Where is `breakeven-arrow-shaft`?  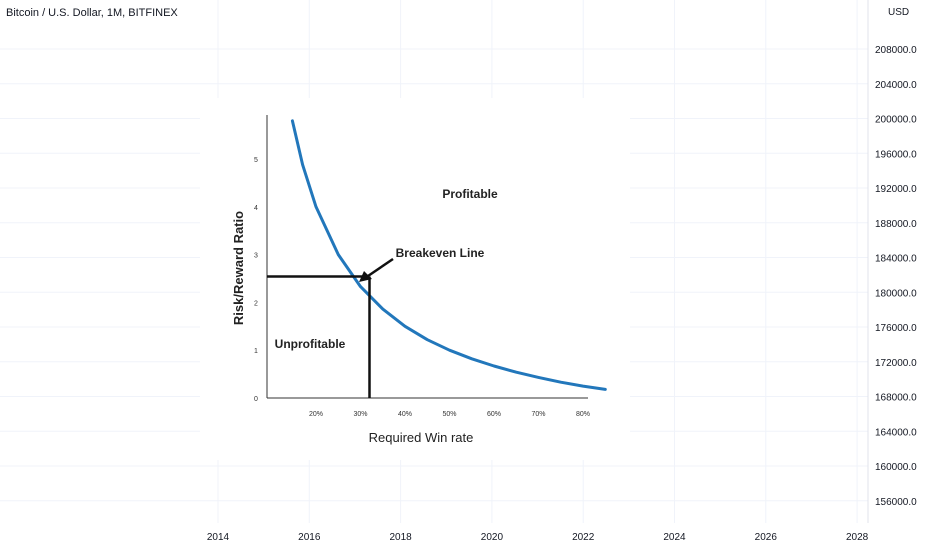
breakeven-arrow-shaft is located at coordinates (380, 267).